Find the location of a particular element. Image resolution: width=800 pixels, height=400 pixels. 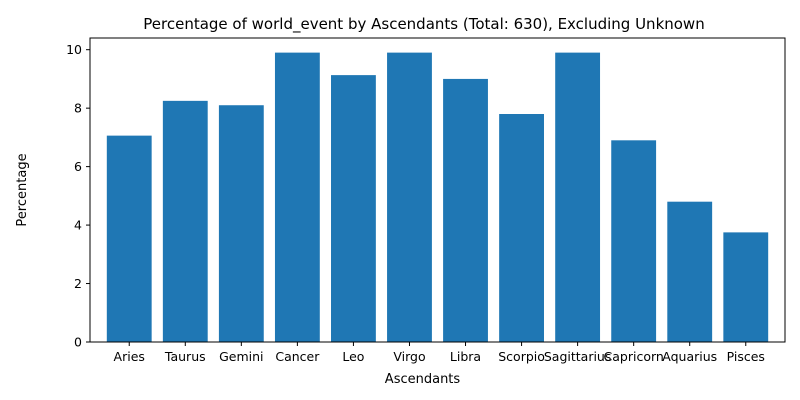

y-tick-label: 10 is located at coordinates (74, 49).